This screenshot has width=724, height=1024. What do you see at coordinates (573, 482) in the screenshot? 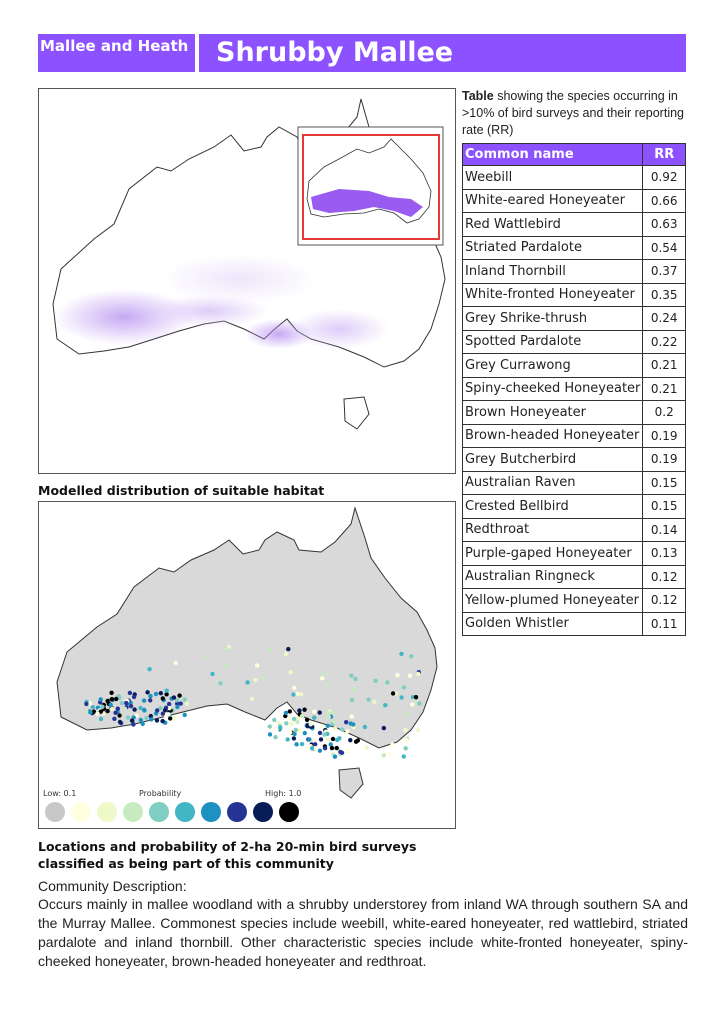
I see `table-row: Australian Raven 0.15` at bounding box center [573, 482].